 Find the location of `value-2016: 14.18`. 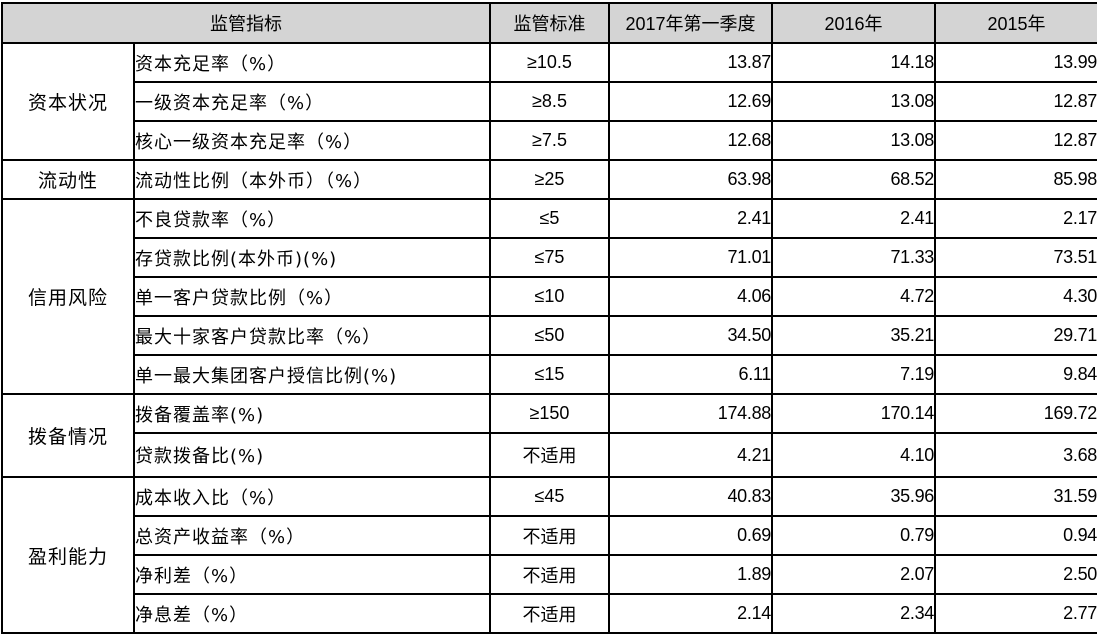

value-2016: 14.18 is located at coordinates (853, 62).